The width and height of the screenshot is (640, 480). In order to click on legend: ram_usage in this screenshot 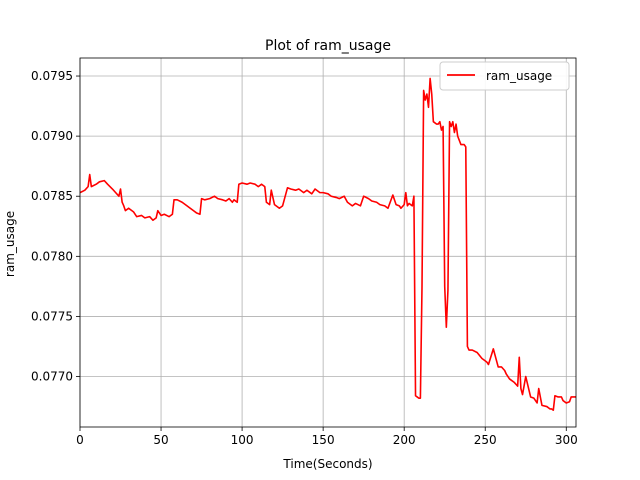, I will do `click(504, 76)`.